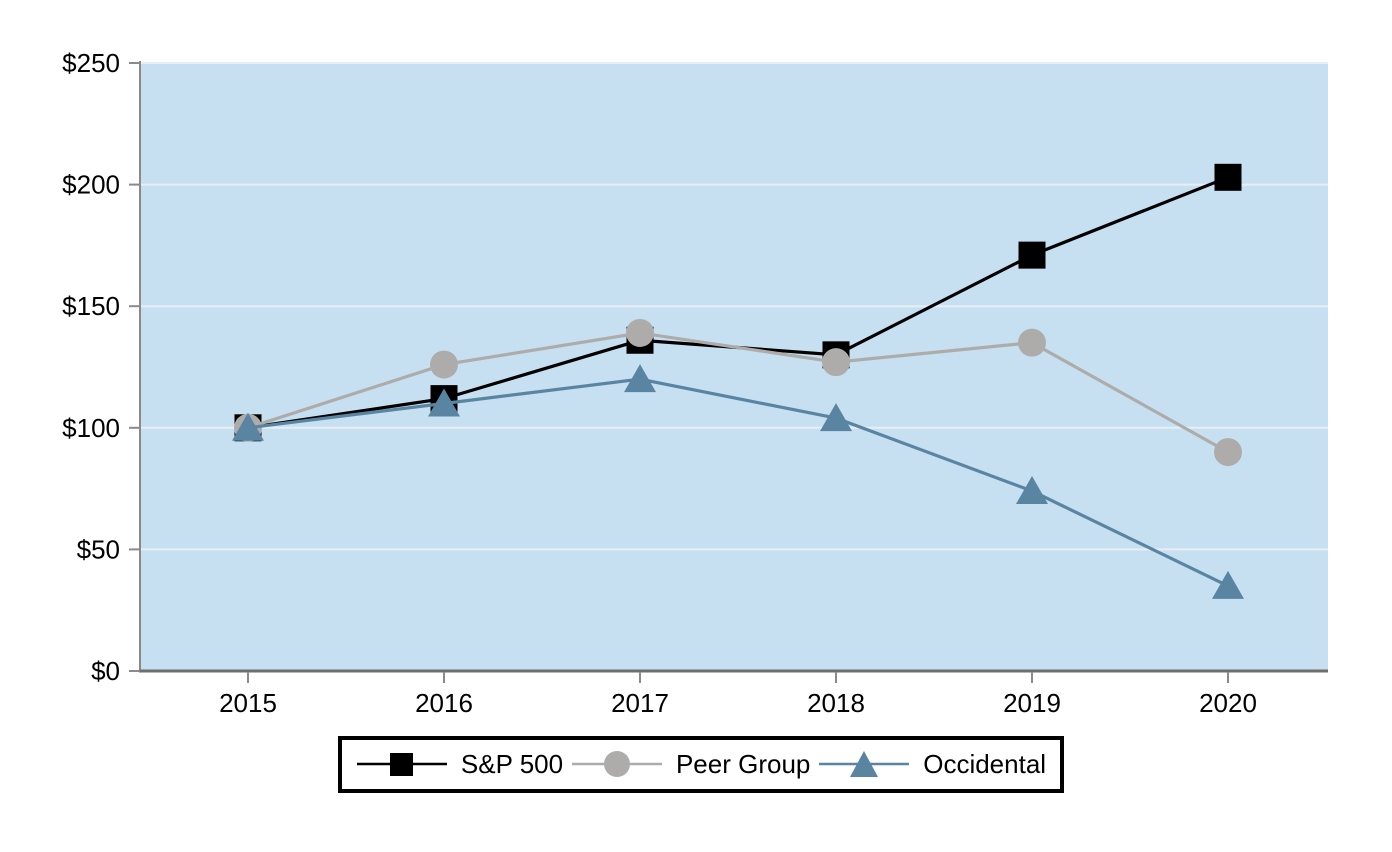 This screenshot has width=1392, height=852. What do you see at coordinates (105, 671) in the screenshot?
I see `y-tick-label-0: $0` at bounding box center [105, 671].